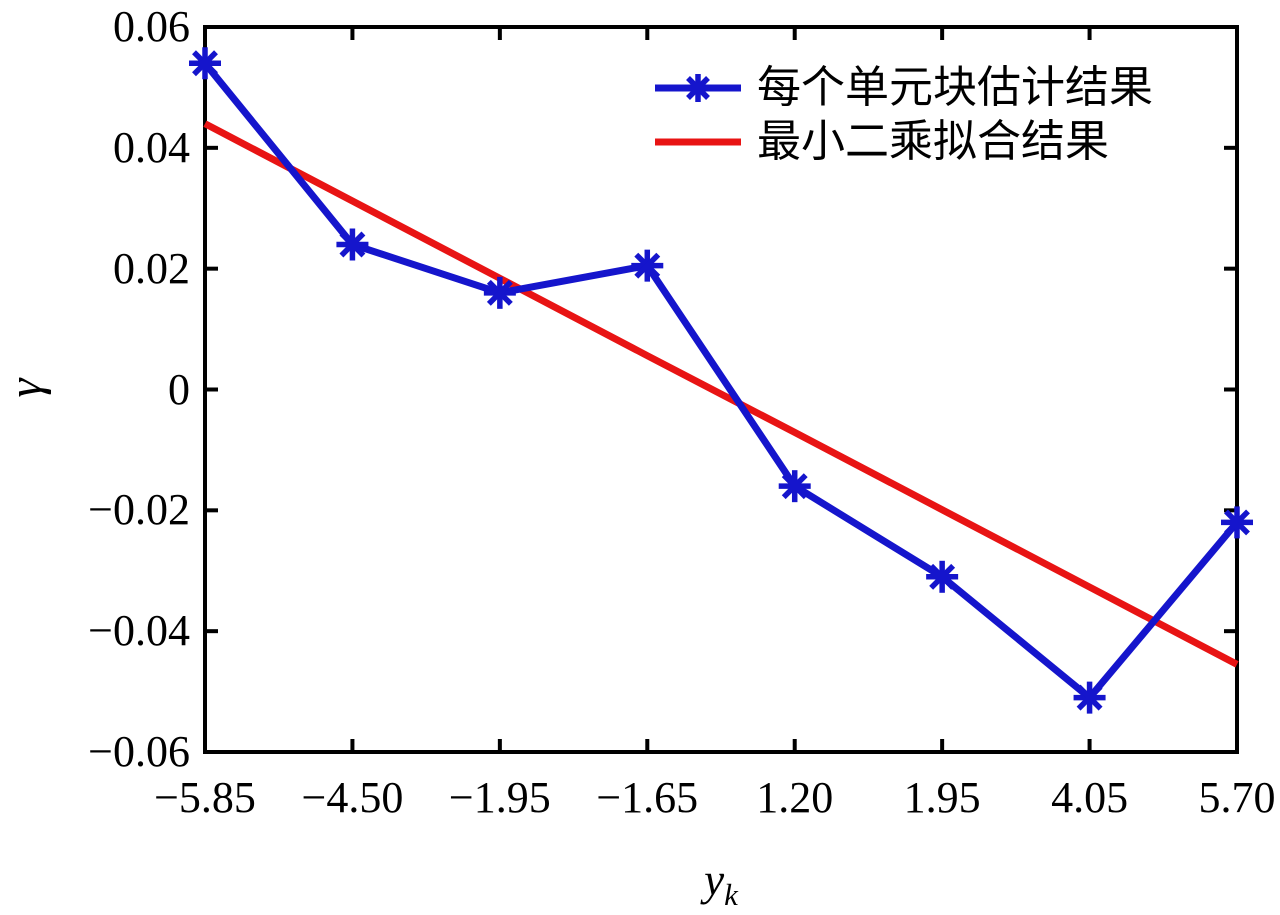  Describe the element at coordinates (955, 87) in the screenshot. I see `legend-label-series-1: 每个单元块估计结果` at that location.